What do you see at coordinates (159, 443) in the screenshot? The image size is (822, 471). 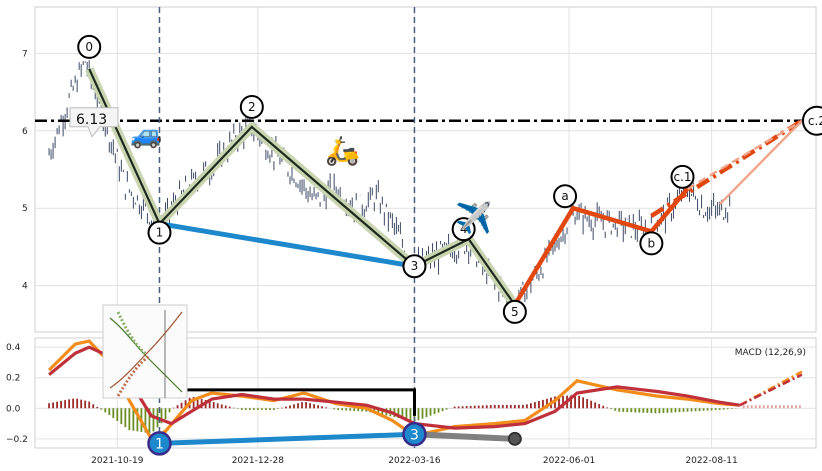 I see `macd-point-marker: 1` at bounding box center [159, 443].